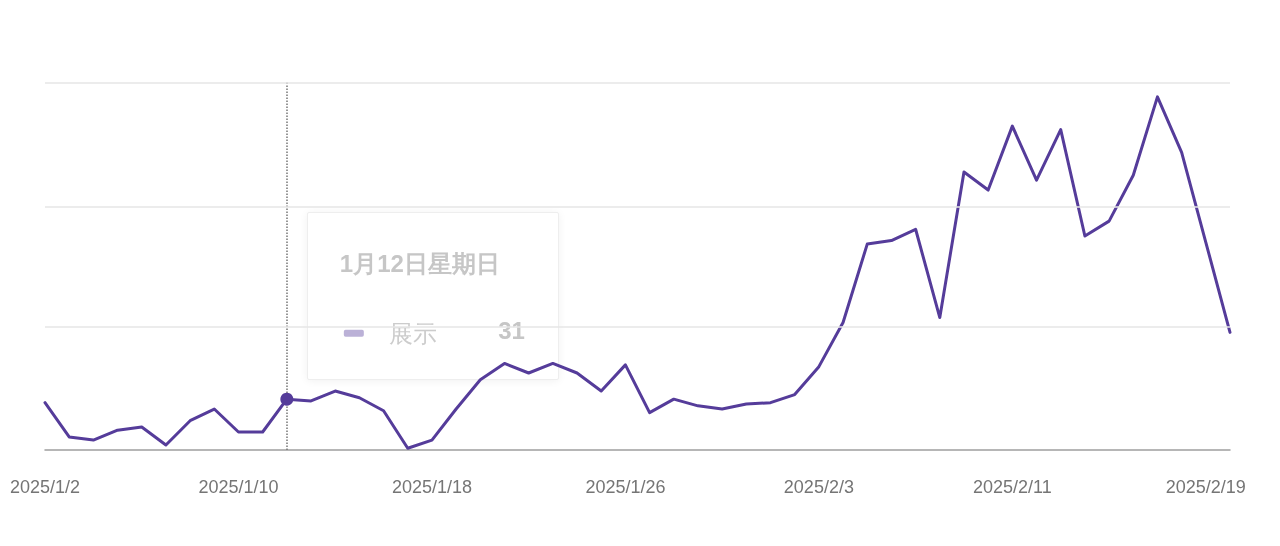  What do you see at coordinates (818, 487) in the screenshot?
I see `x-tick-label: 2025/2/3` at bounding box center [818, 487].